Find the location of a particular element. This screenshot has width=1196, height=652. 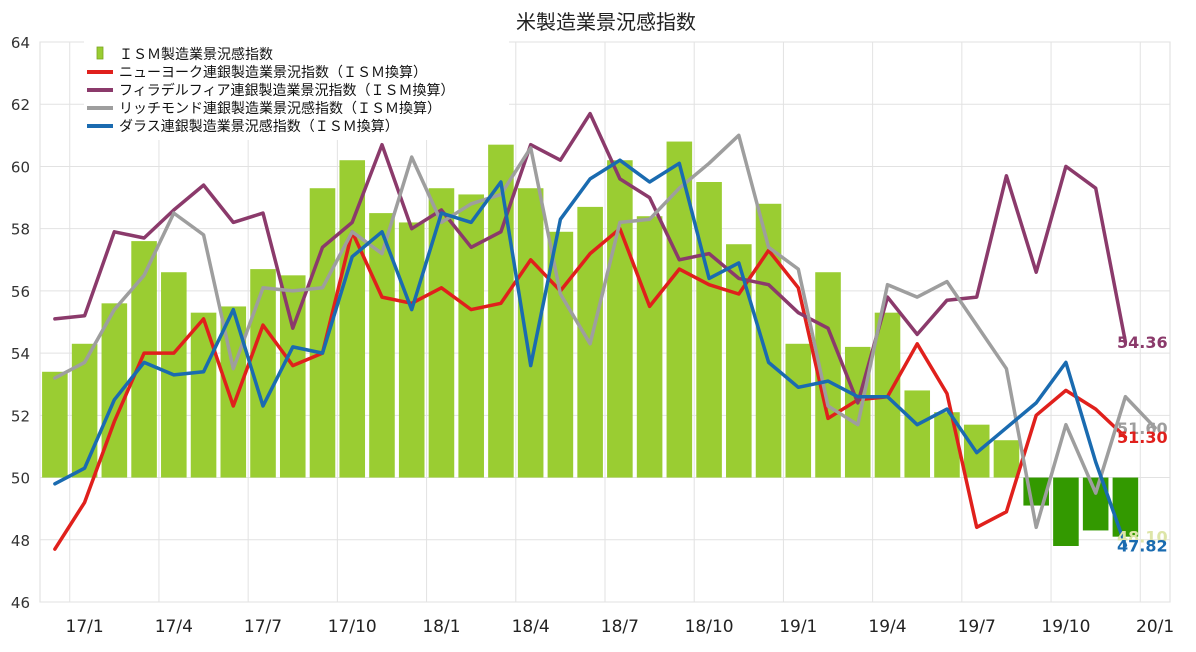

y-tick-label: 56 is located at coordinates (20, 292).